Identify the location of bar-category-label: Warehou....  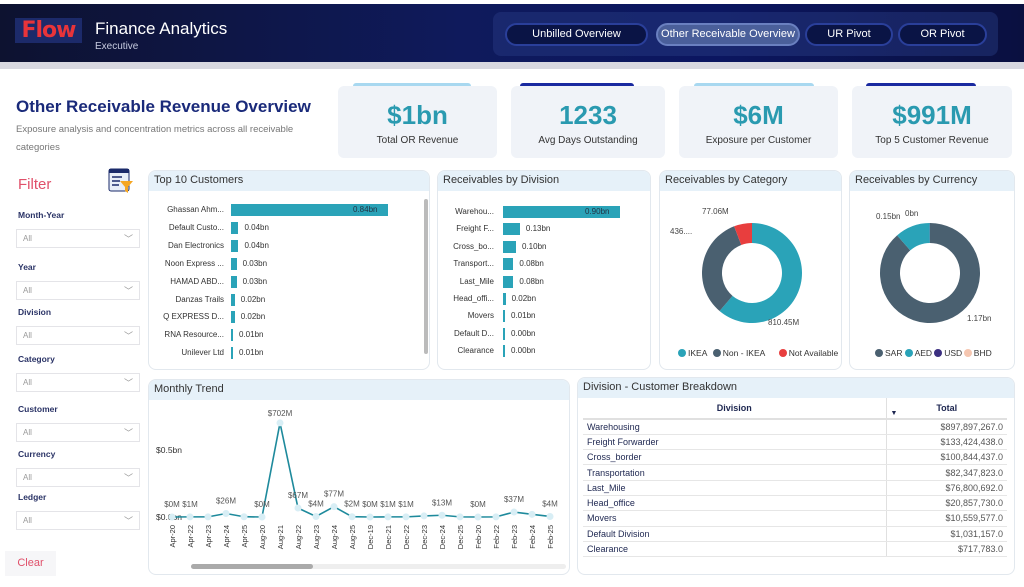
(474, 211).